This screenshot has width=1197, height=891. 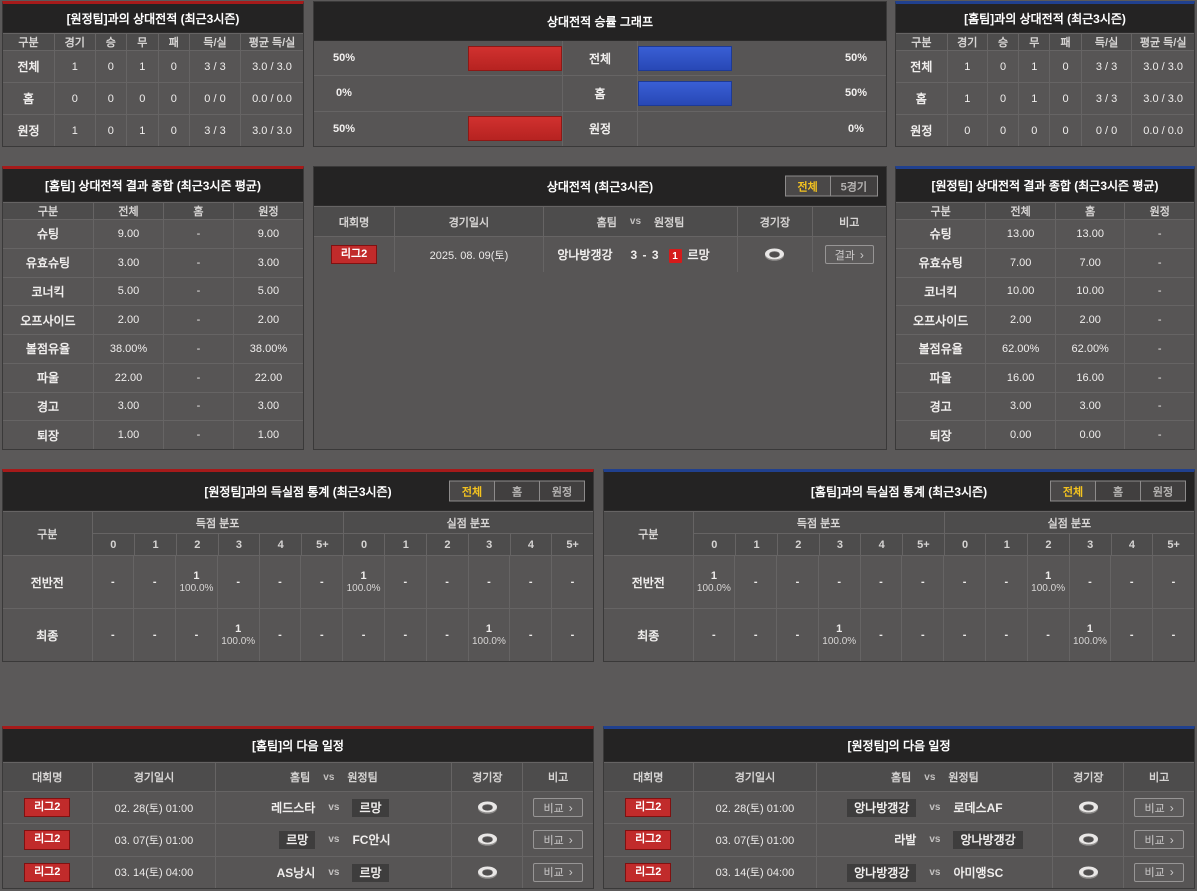 I want to click on away-win-pct-label: 50%, so click(x=856, y=58).